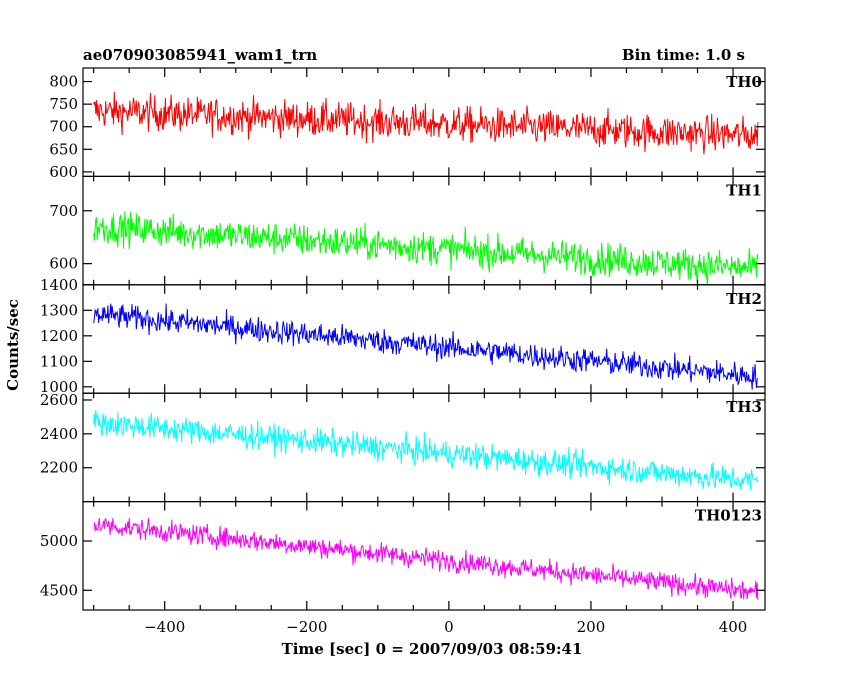 The image size is (850, 680). What do you see at coordinates (426, 450) in the screenshot?
I see `series-th3` at bounding box center [426, 450].